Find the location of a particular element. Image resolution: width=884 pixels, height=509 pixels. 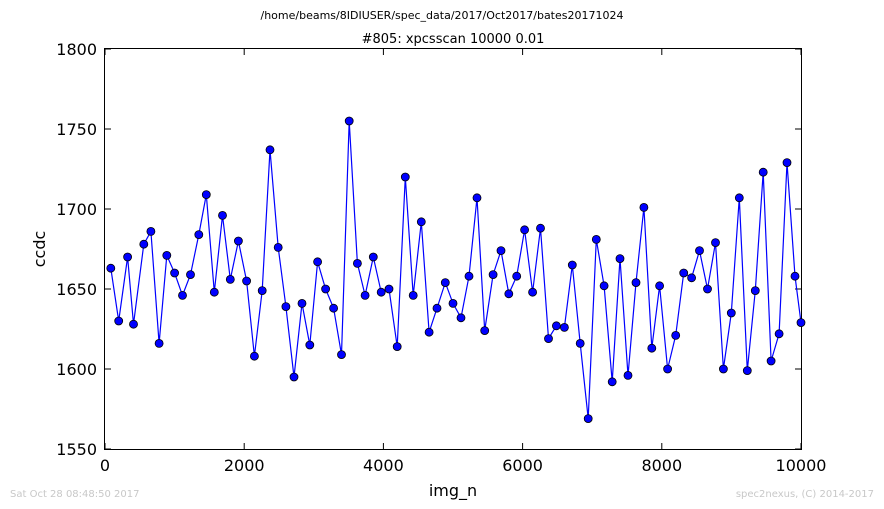

footer-credit: spec2nexus, (C) 2014-2017 is located at coordinates (805, 494).